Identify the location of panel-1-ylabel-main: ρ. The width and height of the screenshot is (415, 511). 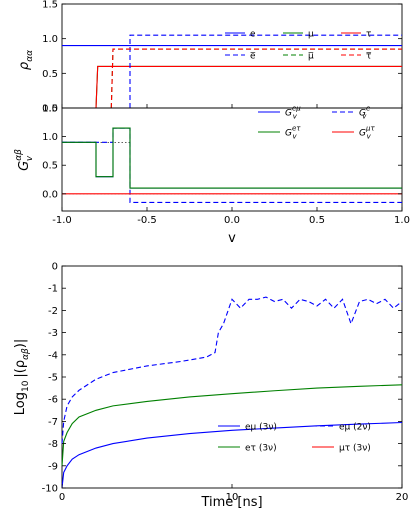
(24, 65).